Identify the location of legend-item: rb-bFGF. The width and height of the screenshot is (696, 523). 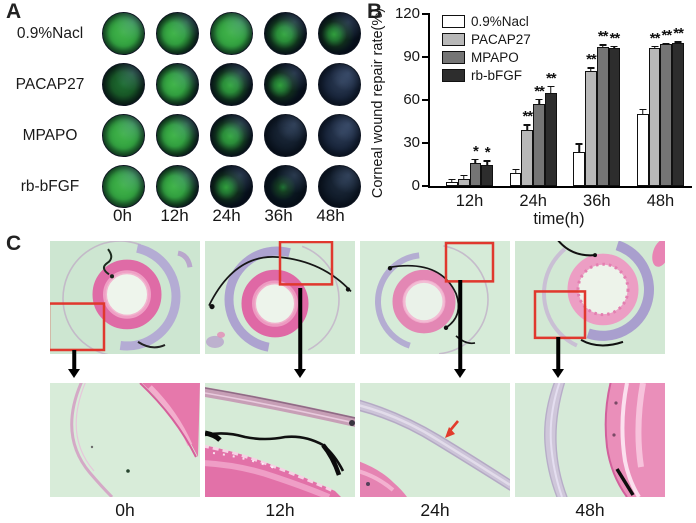
(486, 75).